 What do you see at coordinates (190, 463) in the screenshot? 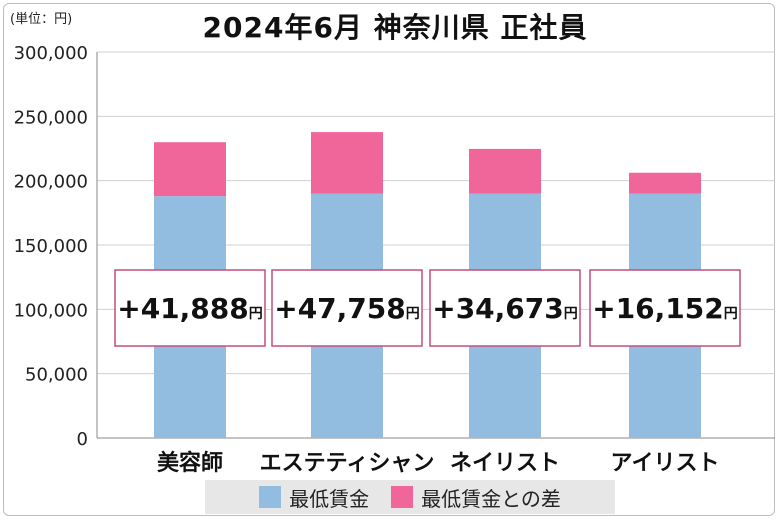
I see `x-category-label: 美容師` at bounding box center [190, 463].